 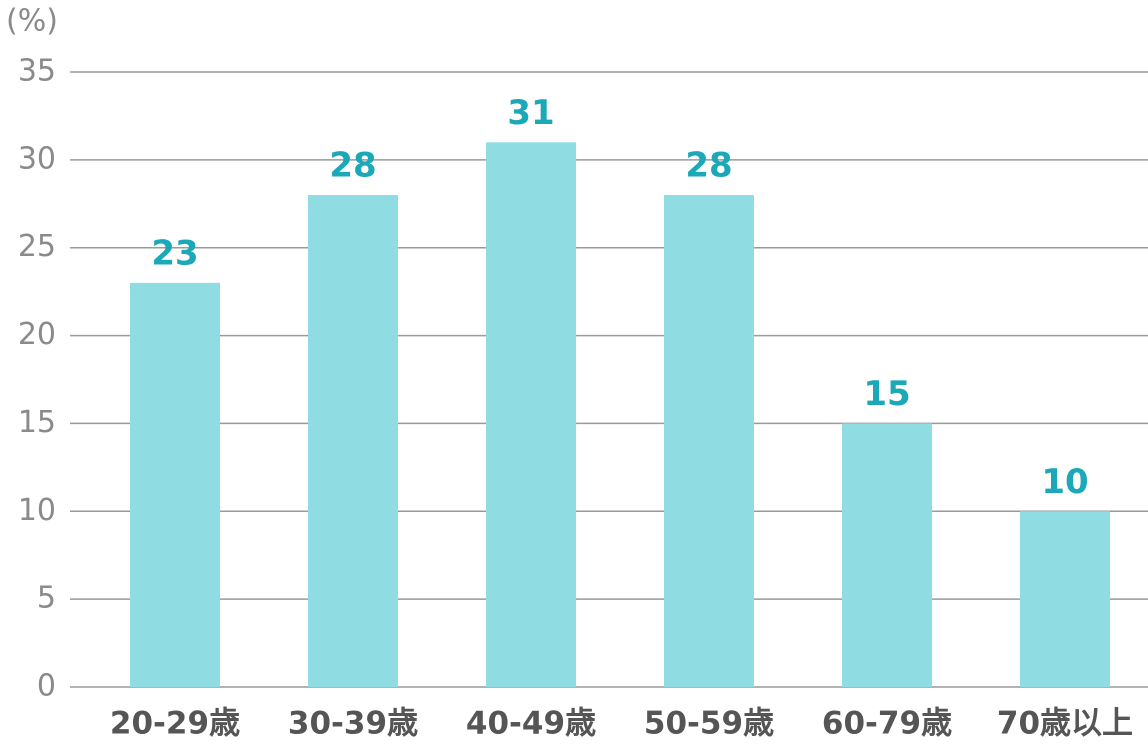 I want to click on y-tick-label: 35, so click(x=37, y=71).